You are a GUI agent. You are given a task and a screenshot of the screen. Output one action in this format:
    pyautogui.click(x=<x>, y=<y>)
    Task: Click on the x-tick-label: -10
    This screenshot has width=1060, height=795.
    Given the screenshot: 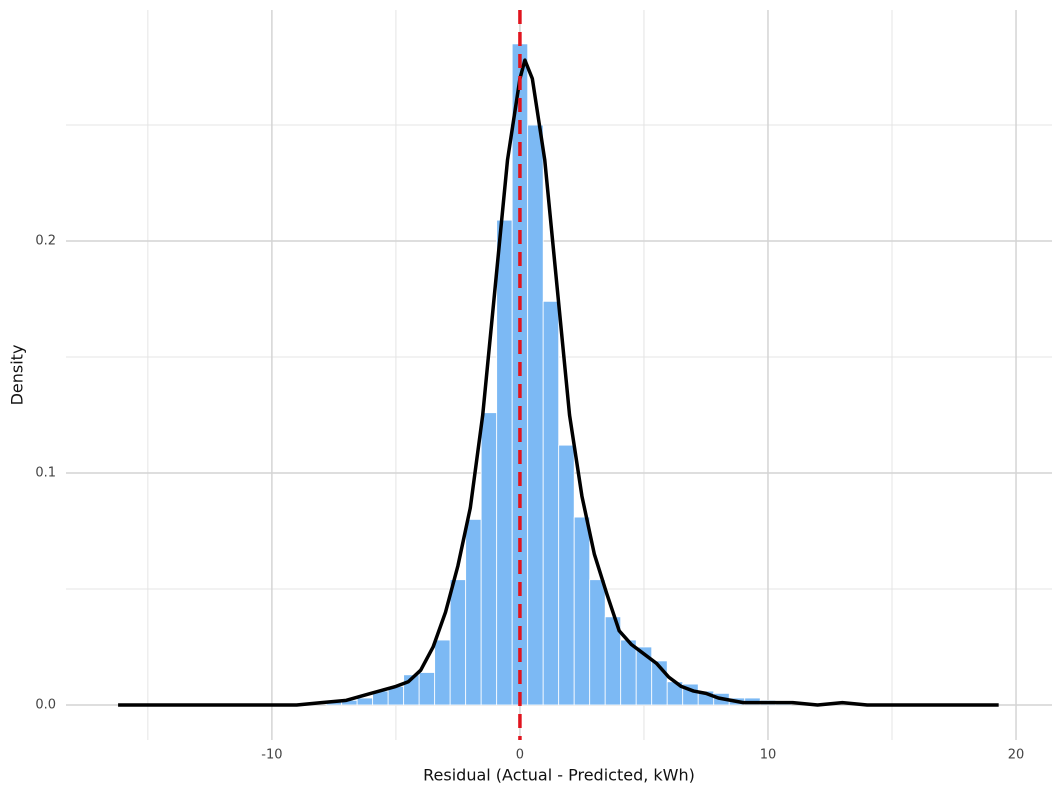 What is the action you would take?
    pyautogui.click(x=271, y=755)
    